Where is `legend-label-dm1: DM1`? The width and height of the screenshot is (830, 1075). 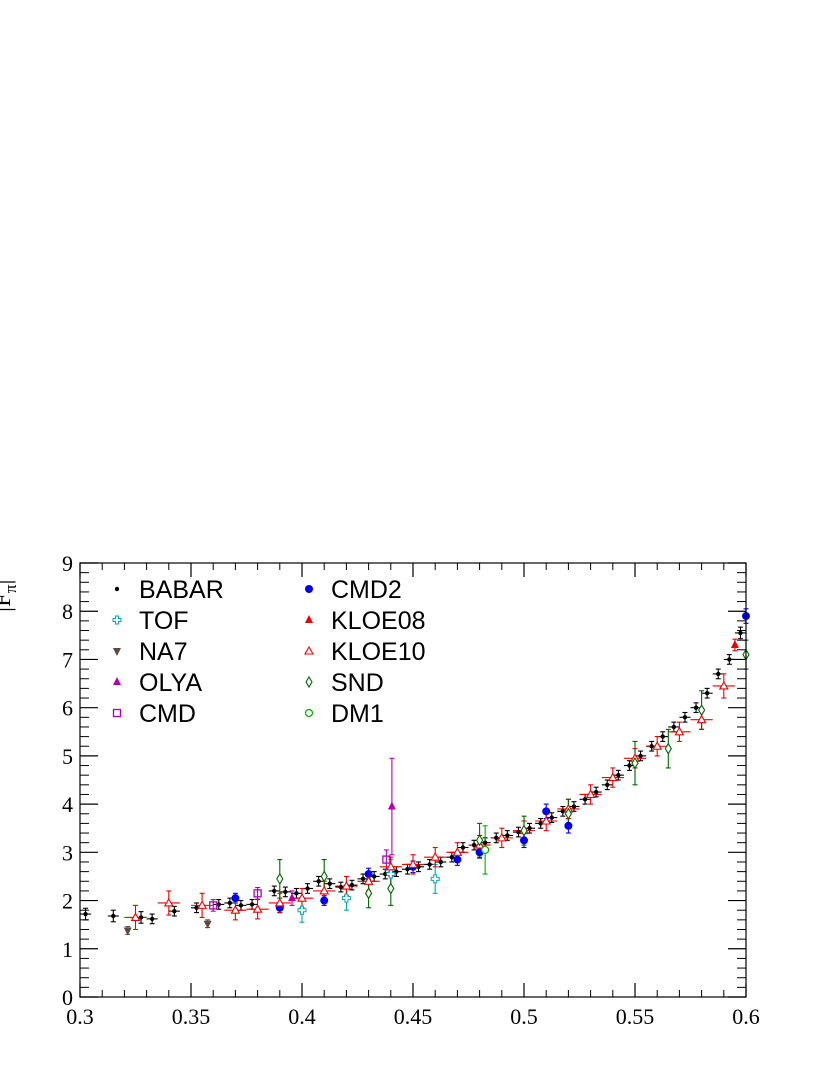 legend-label-dm1: DM1 is located at coordinates (357, 714).